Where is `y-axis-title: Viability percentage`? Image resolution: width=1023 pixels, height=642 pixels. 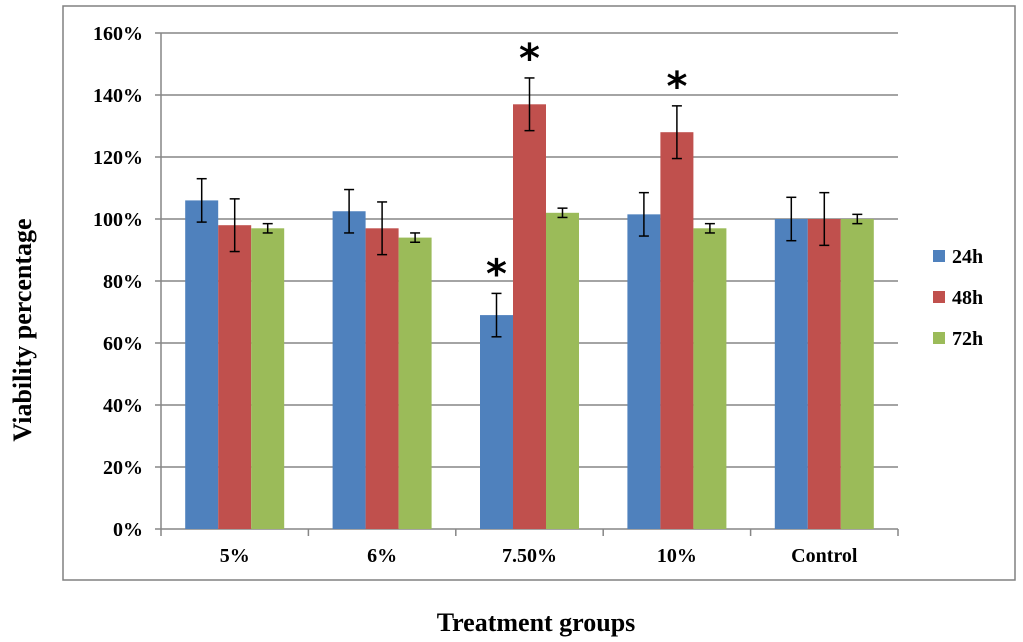
y-axis-title: Viability percentage is located at coordinates (22, 329).